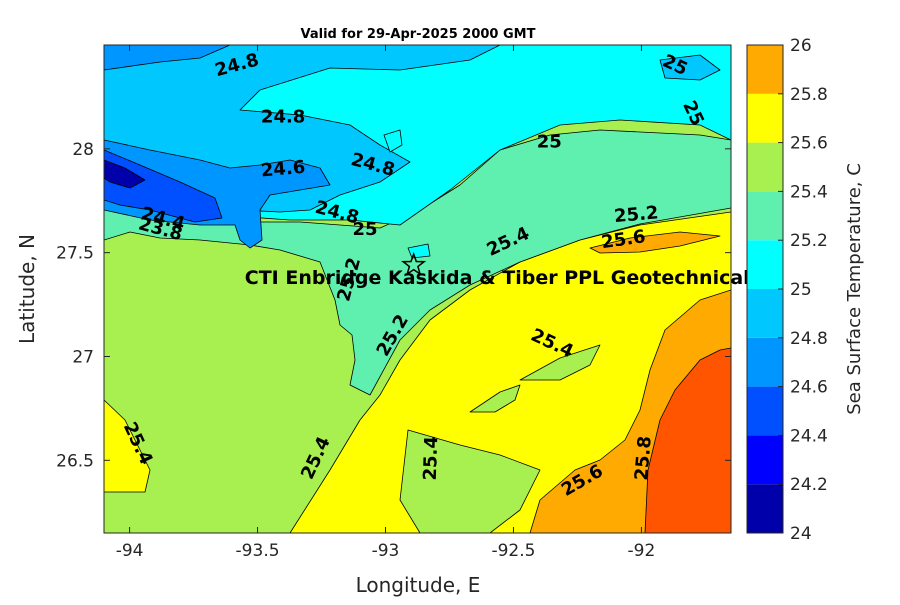  Describe the element at coordinates (642, 551) in the screenshot. I see `x-tick-label: -92` at that location.